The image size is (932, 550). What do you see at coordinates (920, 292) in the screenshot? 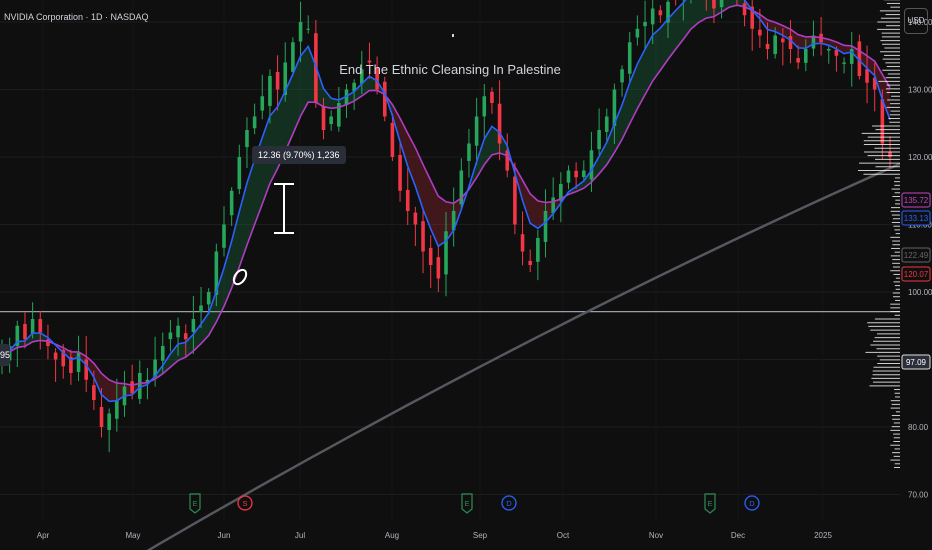
I see `y-tick-label: 100.00` at bounding box center [920, 292].